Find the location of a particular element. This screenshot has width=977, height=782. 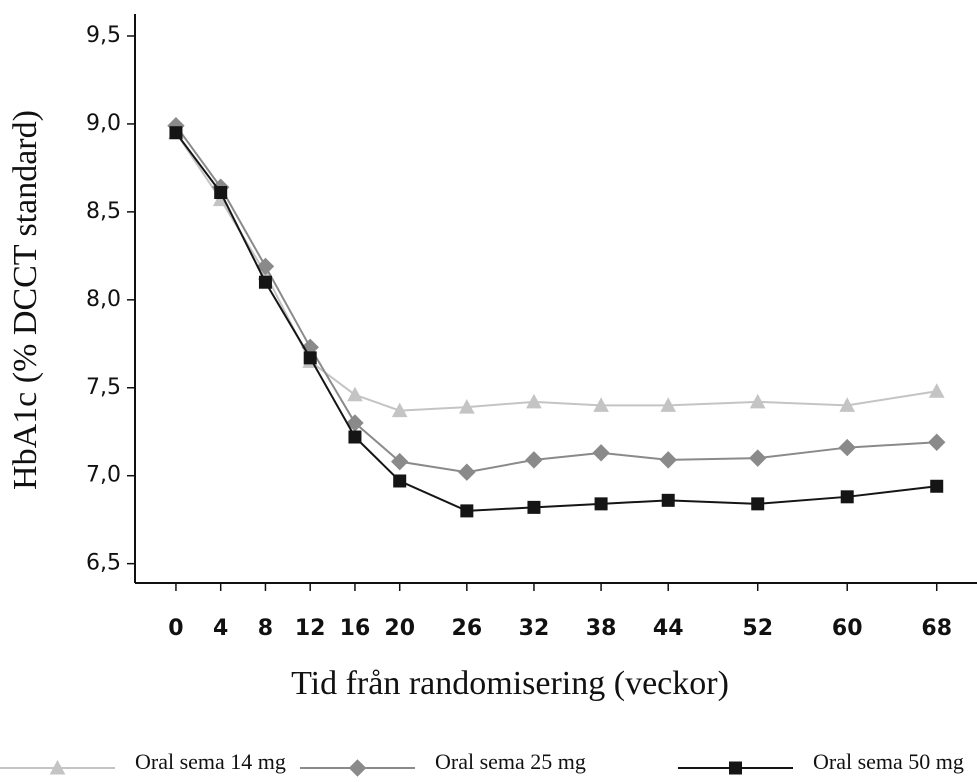

x-tick-label: 32 is located at coordinates (534, 628).